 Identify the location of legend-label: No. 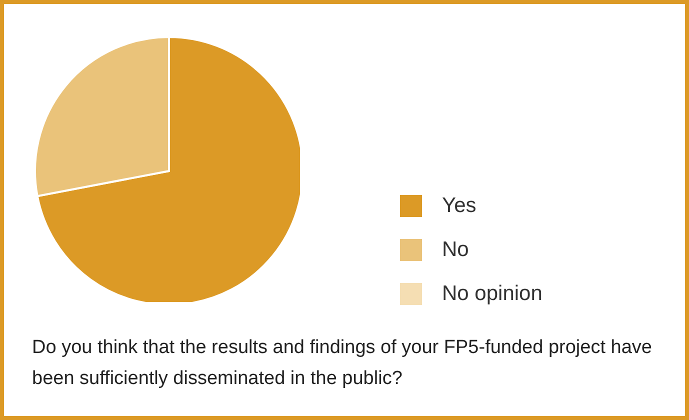
(455, 250).